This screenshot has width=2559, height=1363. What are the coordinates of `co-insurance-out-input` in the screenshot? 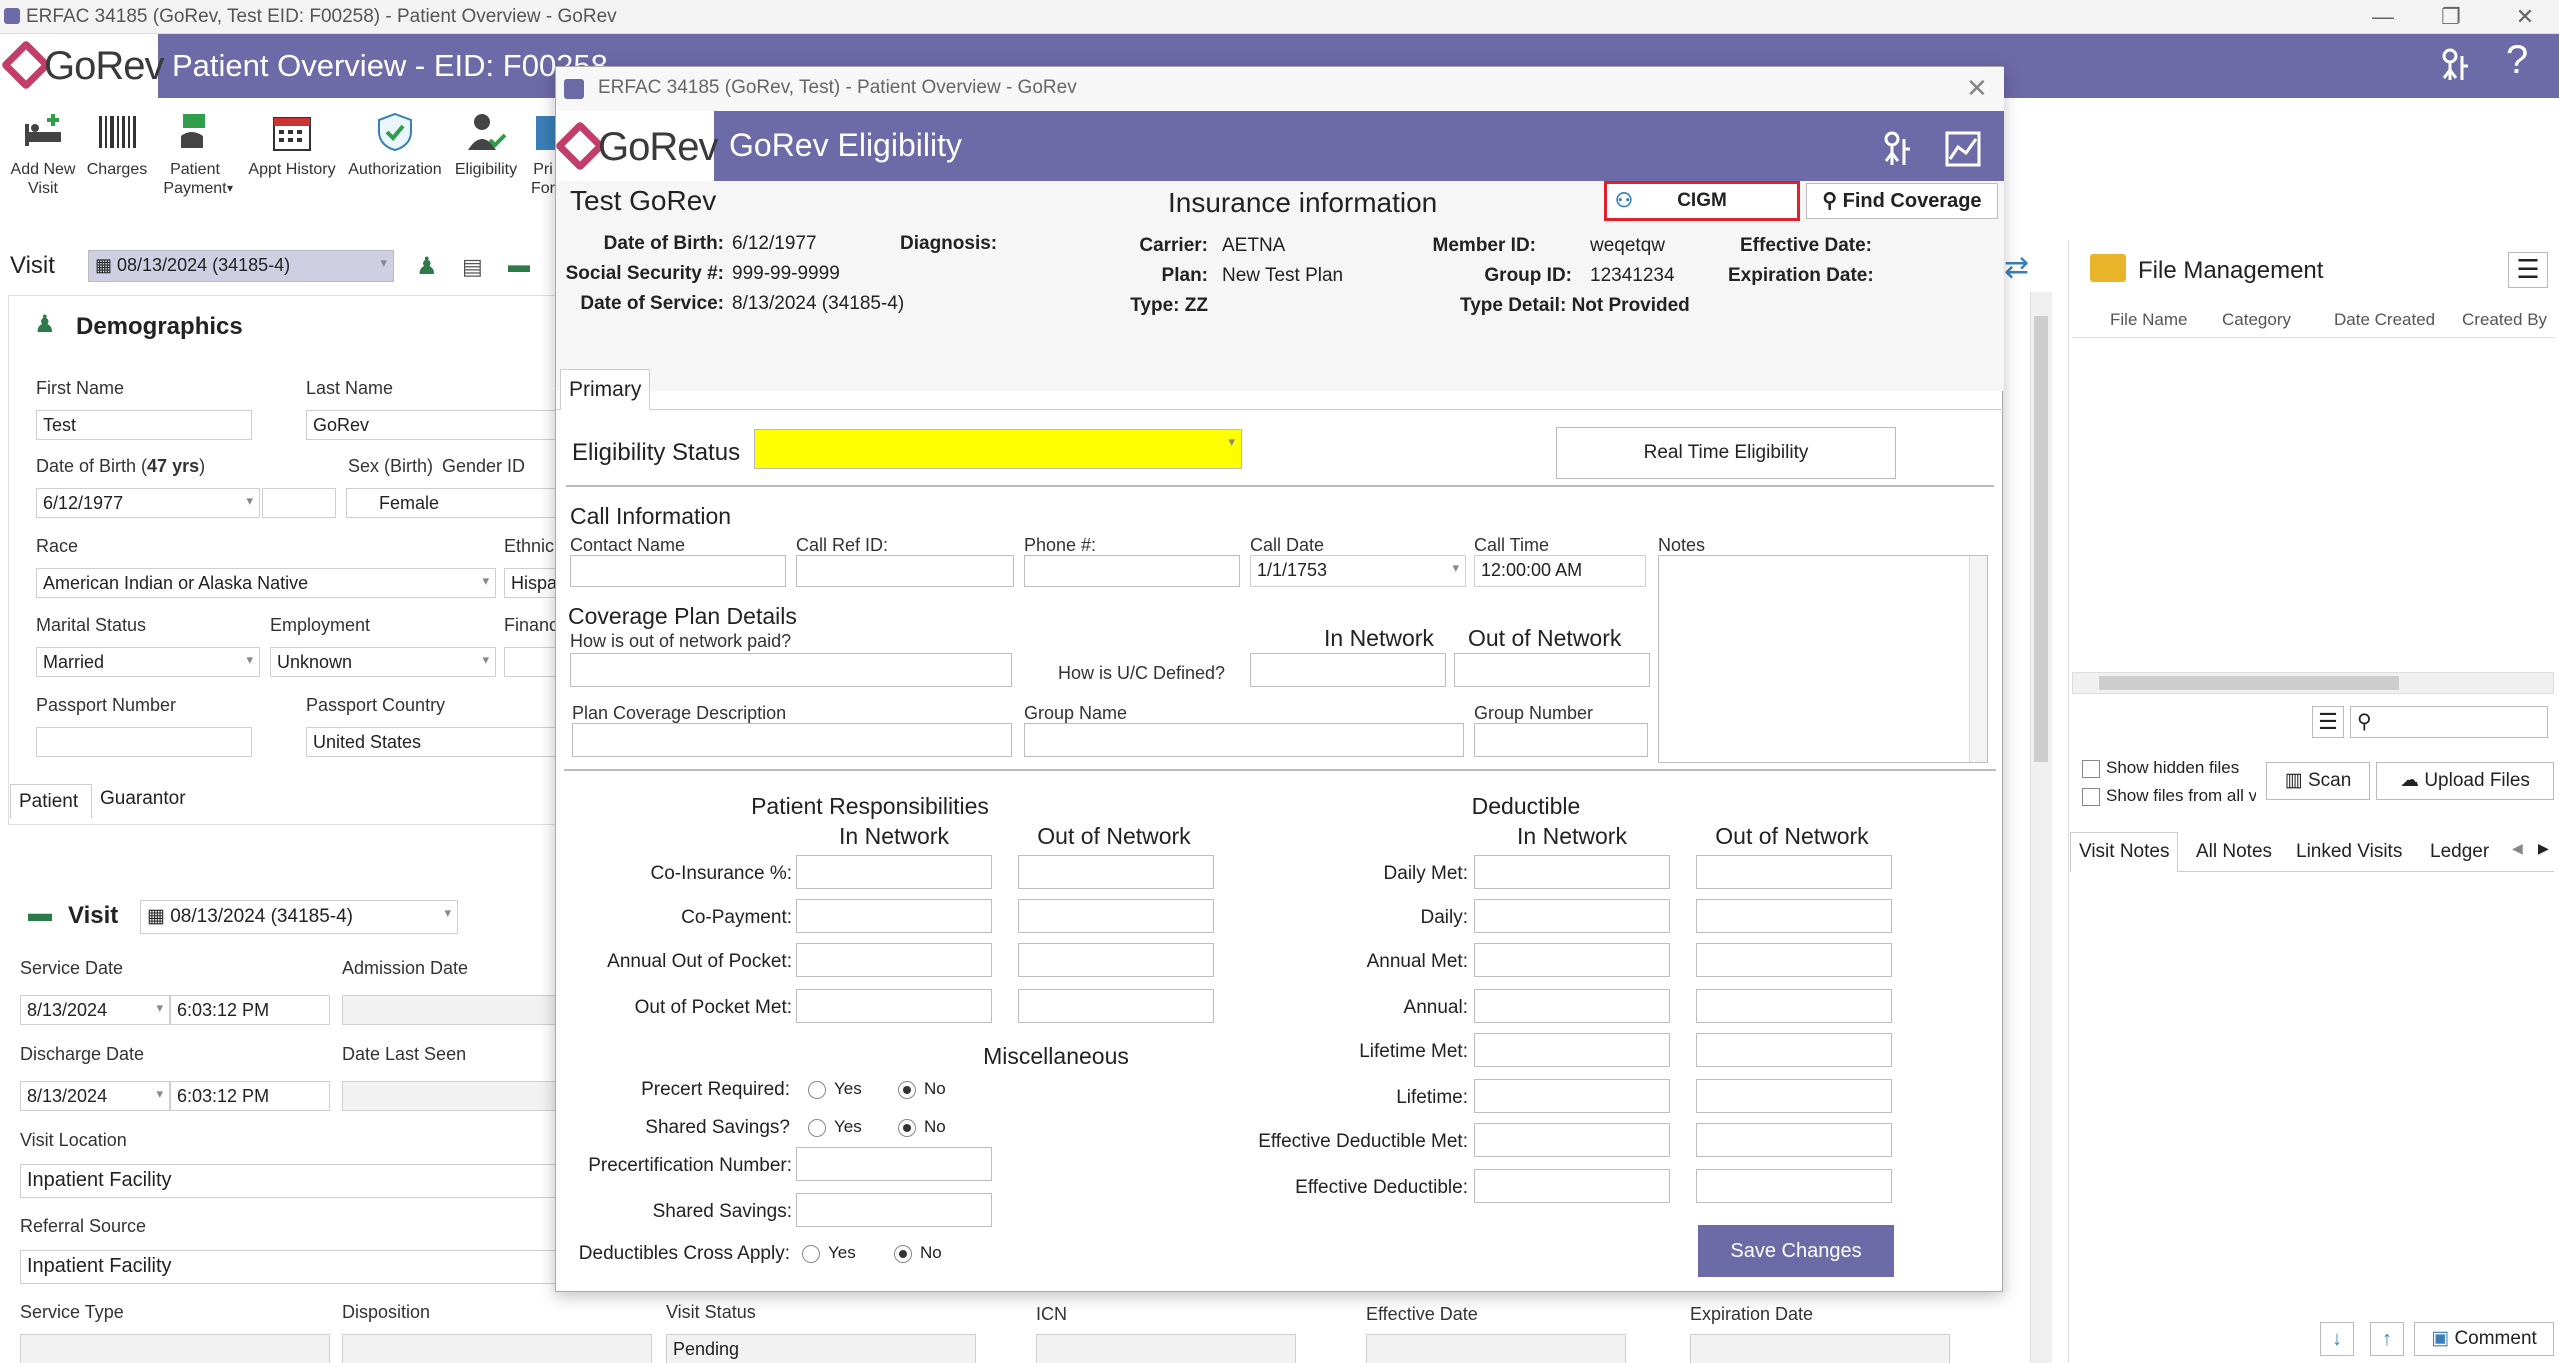 It's located at (1116, 872).